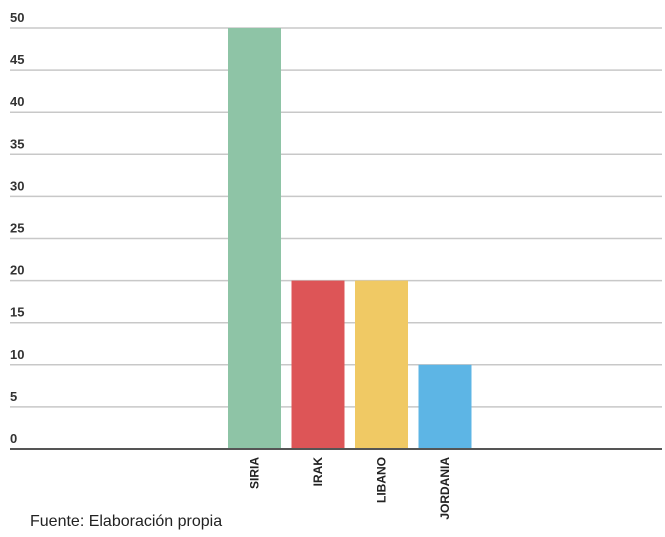 The width and height of the screenshot is (665, 537). Describe the element at coordinates (255, 473) in the screenshot. I see `x-category-label-siria: SIRIA` at that location.